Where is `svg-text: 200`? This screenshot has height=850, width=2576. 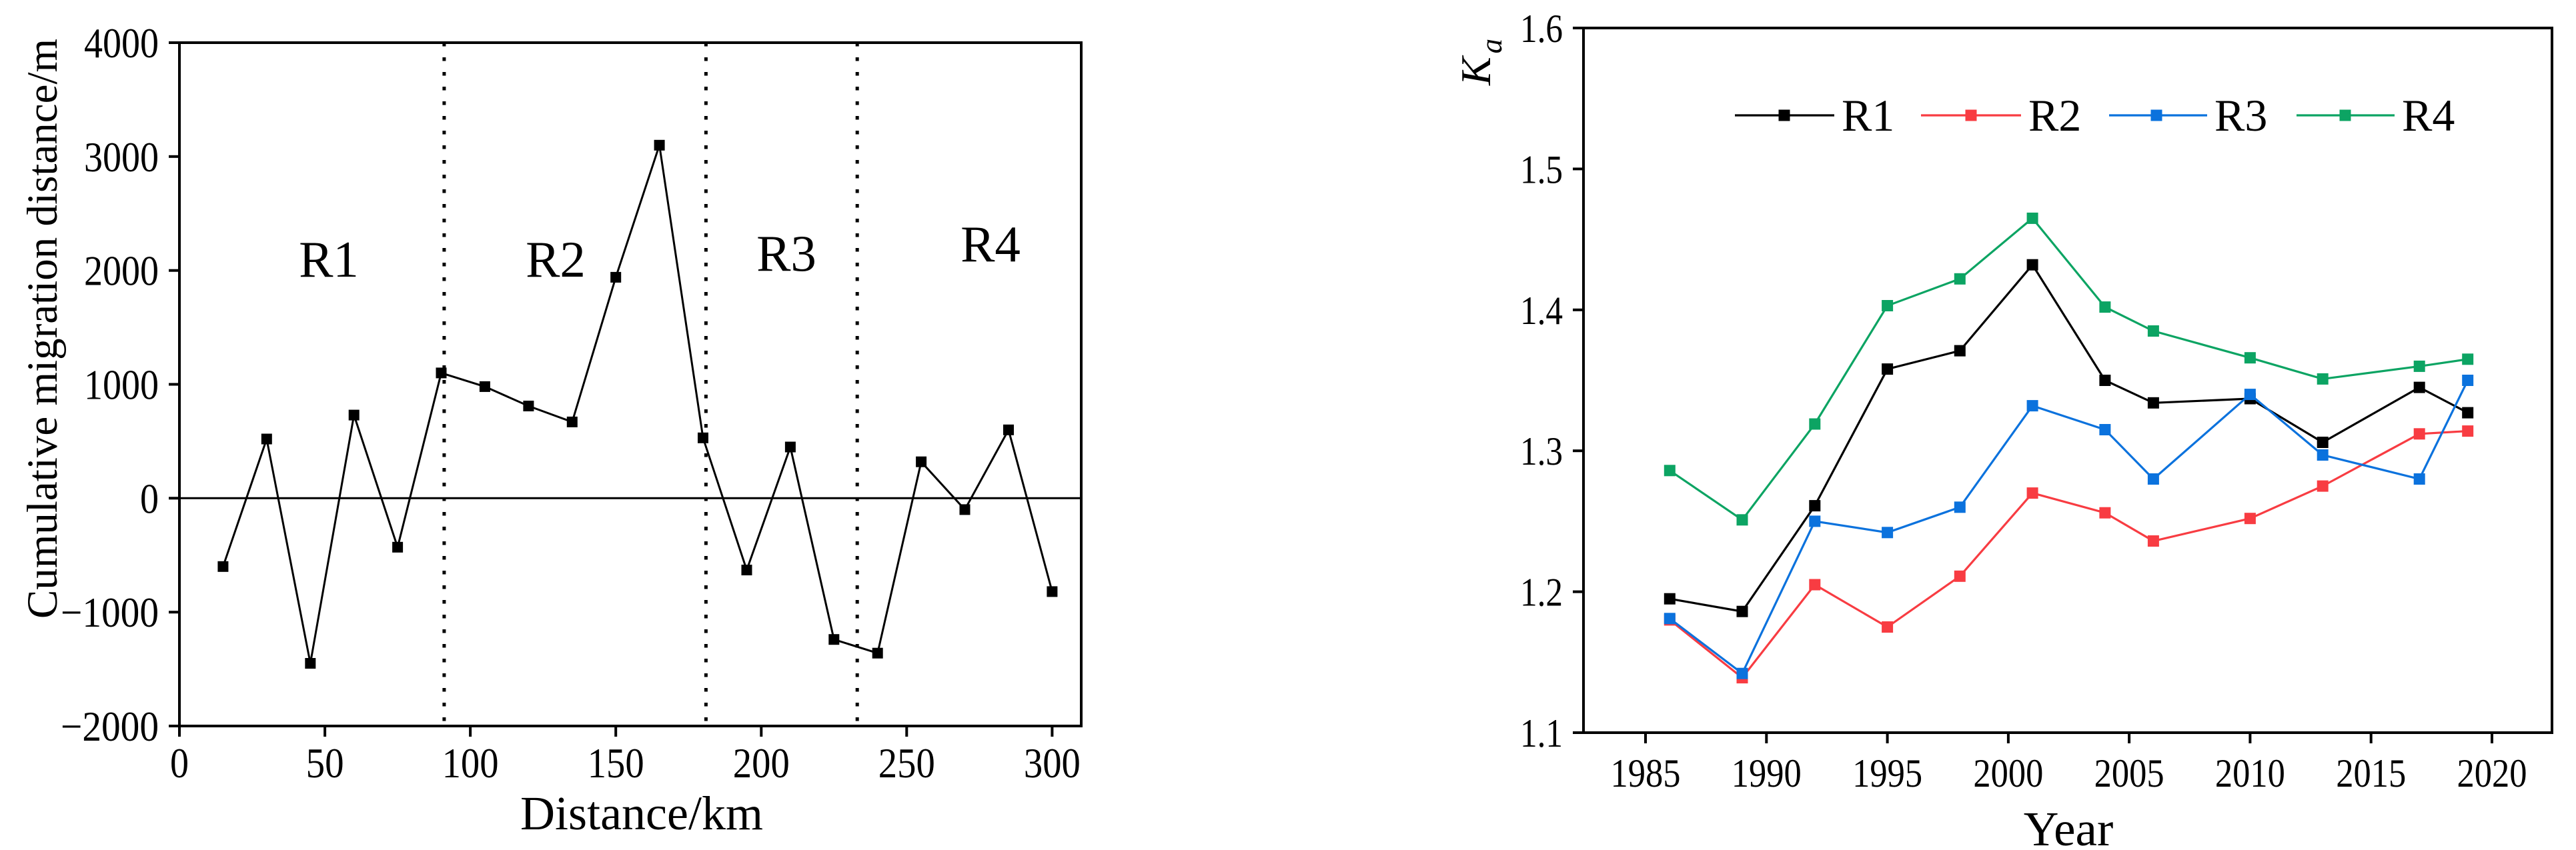 svg-text: 200 is located at coordinates (761, 763).